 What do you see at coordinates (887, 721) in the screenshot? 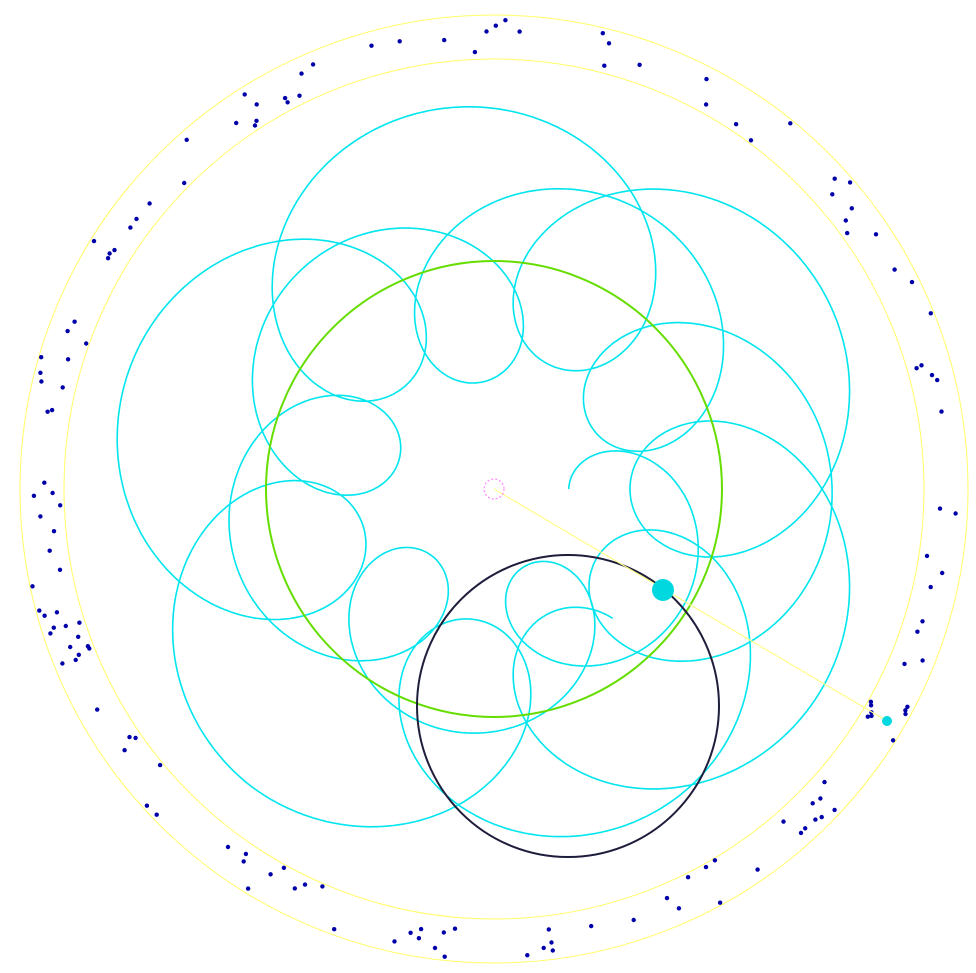
I see `arm-end-handle` at bounding box center [887, 721].